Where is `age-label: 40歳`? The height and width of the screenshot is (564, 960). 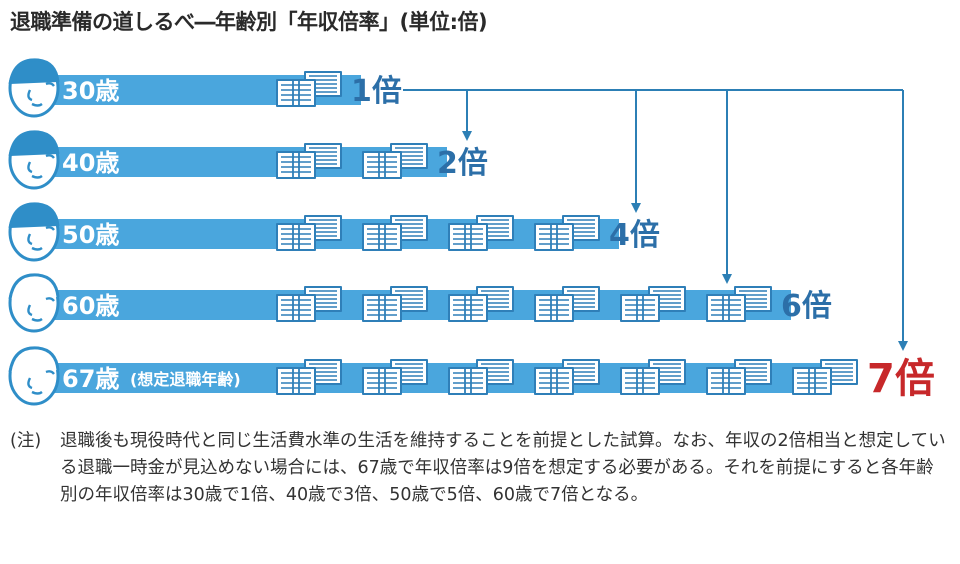 age-label: 40歳 is located at coordinates (90, 163).